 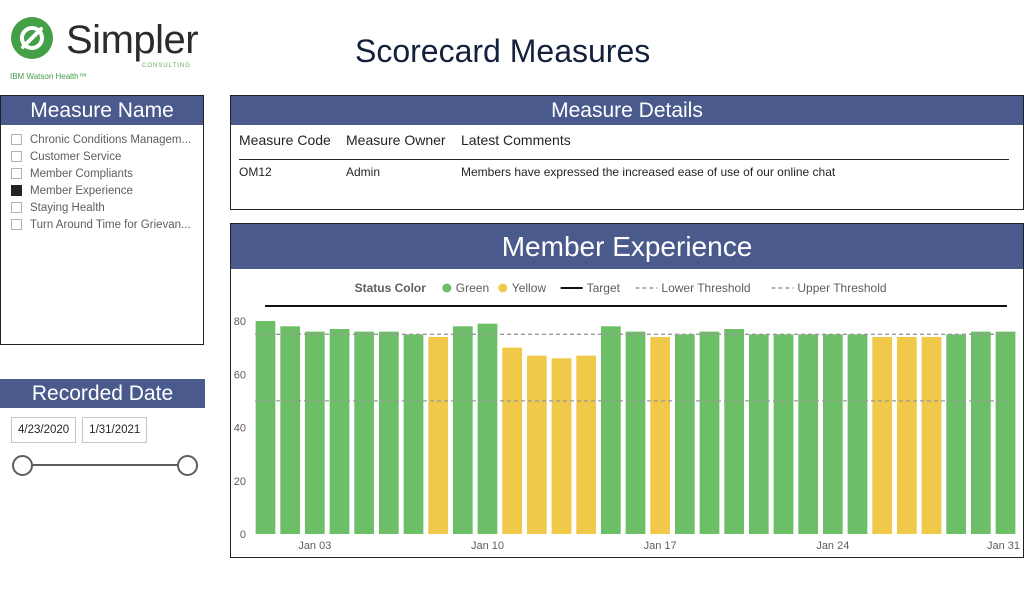 What do you see at coordinates (503, 51) in the screenshot?
I see `page-title: Scorecard Measures` at bounding box center [503, 51].